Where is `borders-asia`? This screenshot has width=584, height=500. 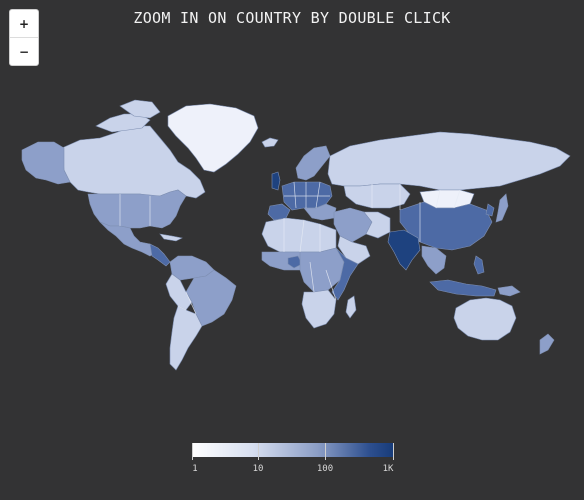 borders-asia is located at coordinates (416, 213).